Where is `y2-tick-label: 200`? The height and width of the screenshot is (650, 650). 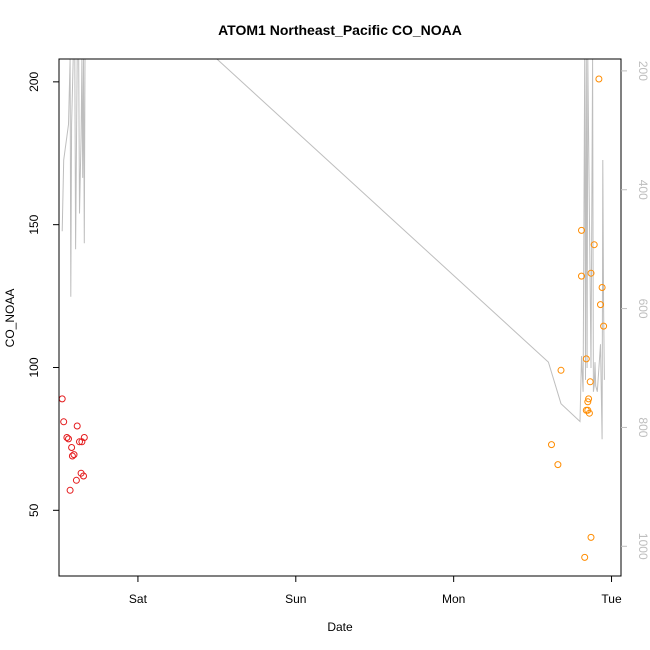 y2-tick-label: 200 is located at coordinates (643, 71).